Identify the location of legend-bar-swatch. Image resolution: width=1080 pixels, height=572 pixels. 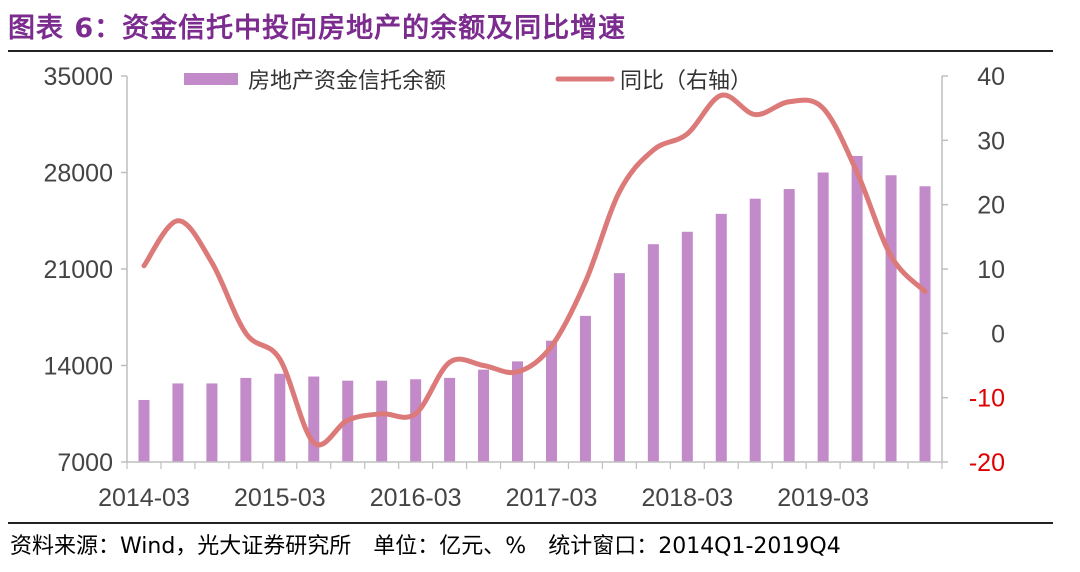
(211, 79).